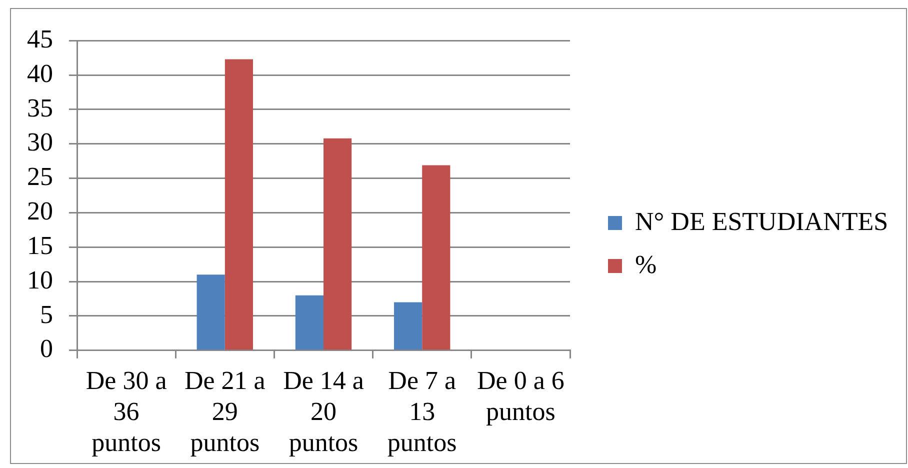 The image size is (908, 468). What do you see at coordinates (40, 73) in the screenshot?
I see `y-tick-label: 40` at bounding box center [40, 73].